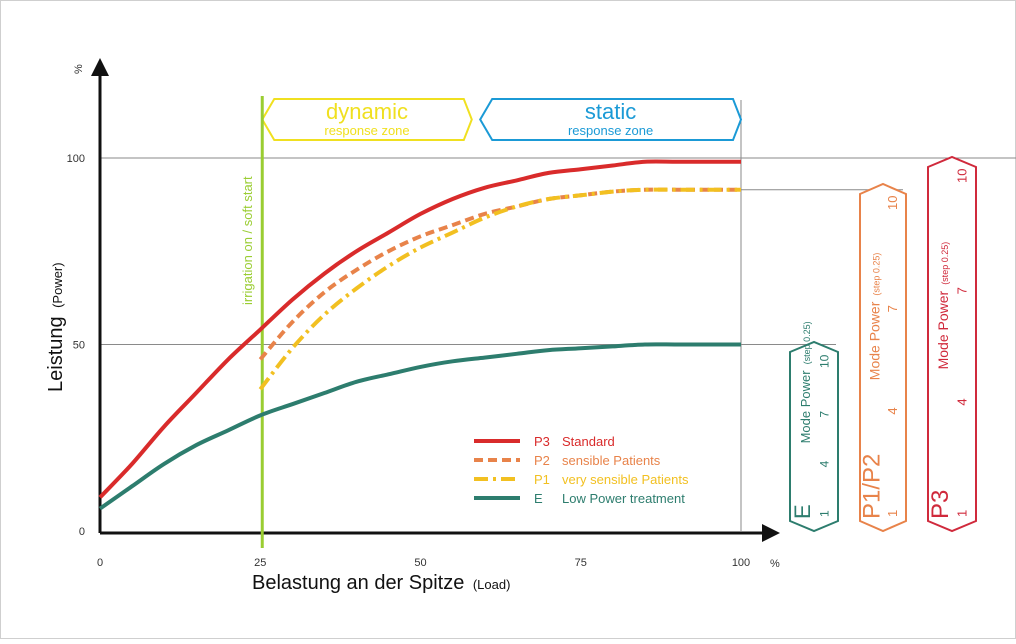 The height and width of the screenshot is (644, 1016). I want to click on legend-label: very sensible Patients, so click(625, 479).